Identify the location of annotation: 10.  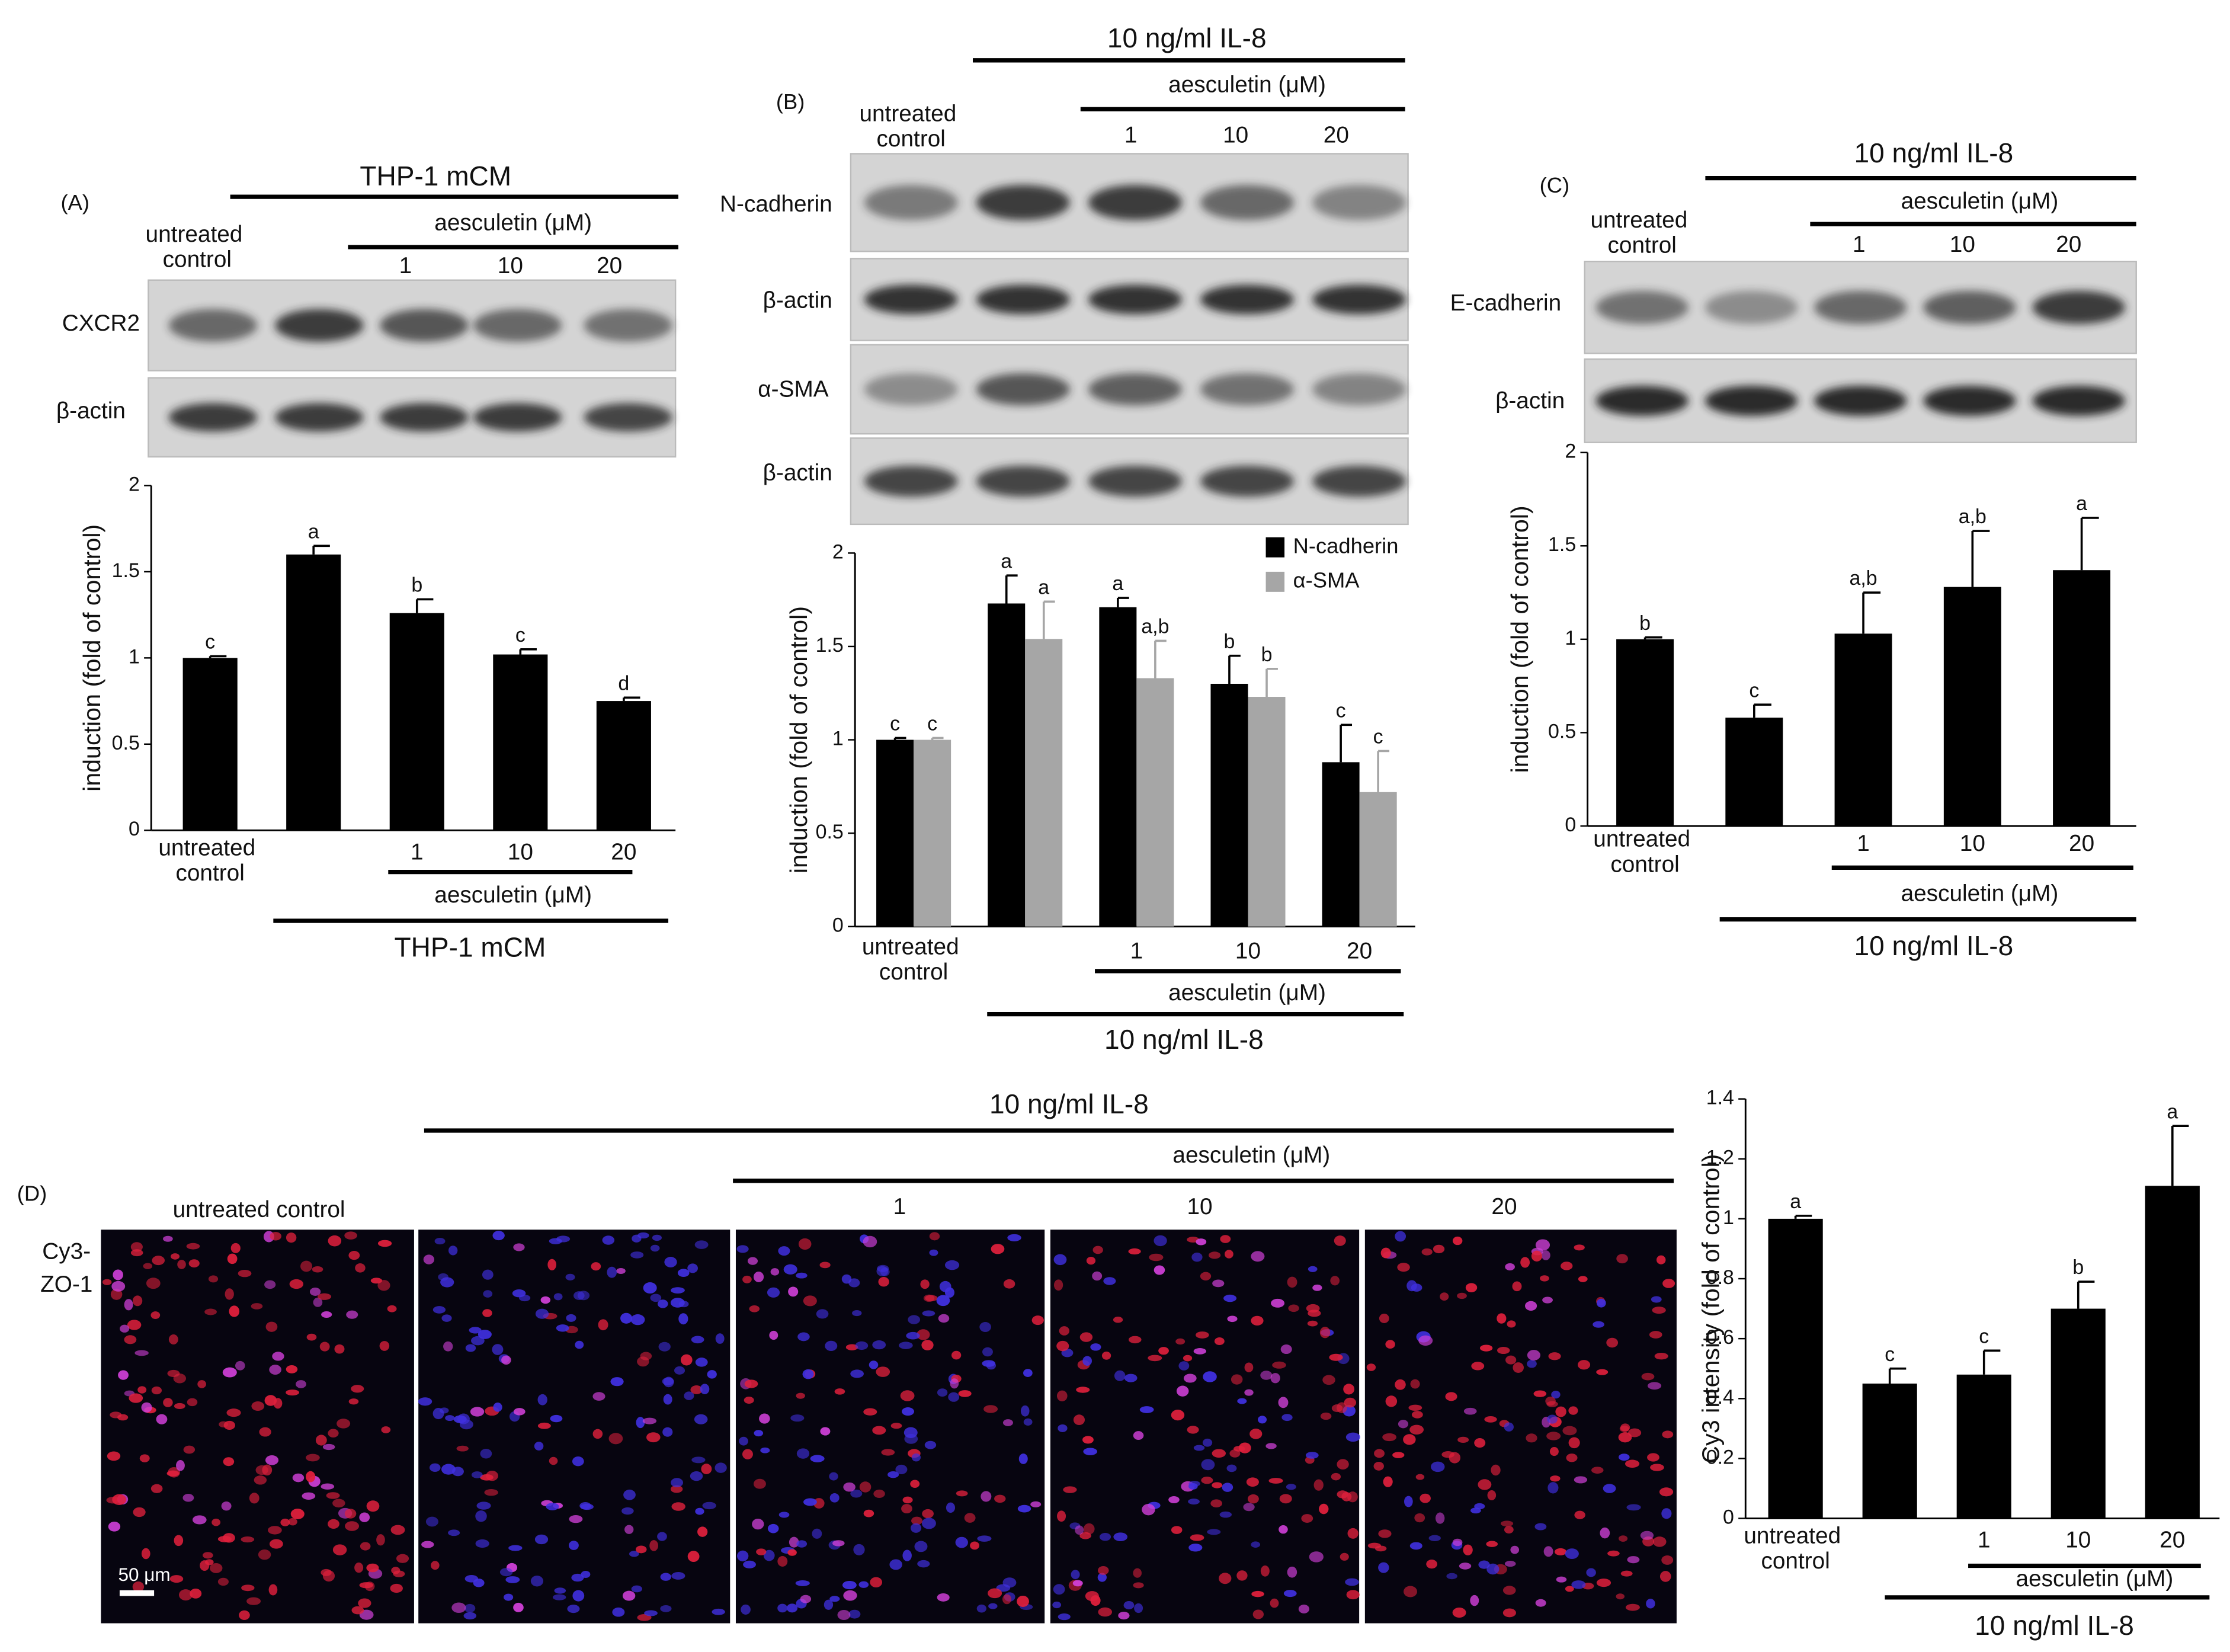
(1236, 135).